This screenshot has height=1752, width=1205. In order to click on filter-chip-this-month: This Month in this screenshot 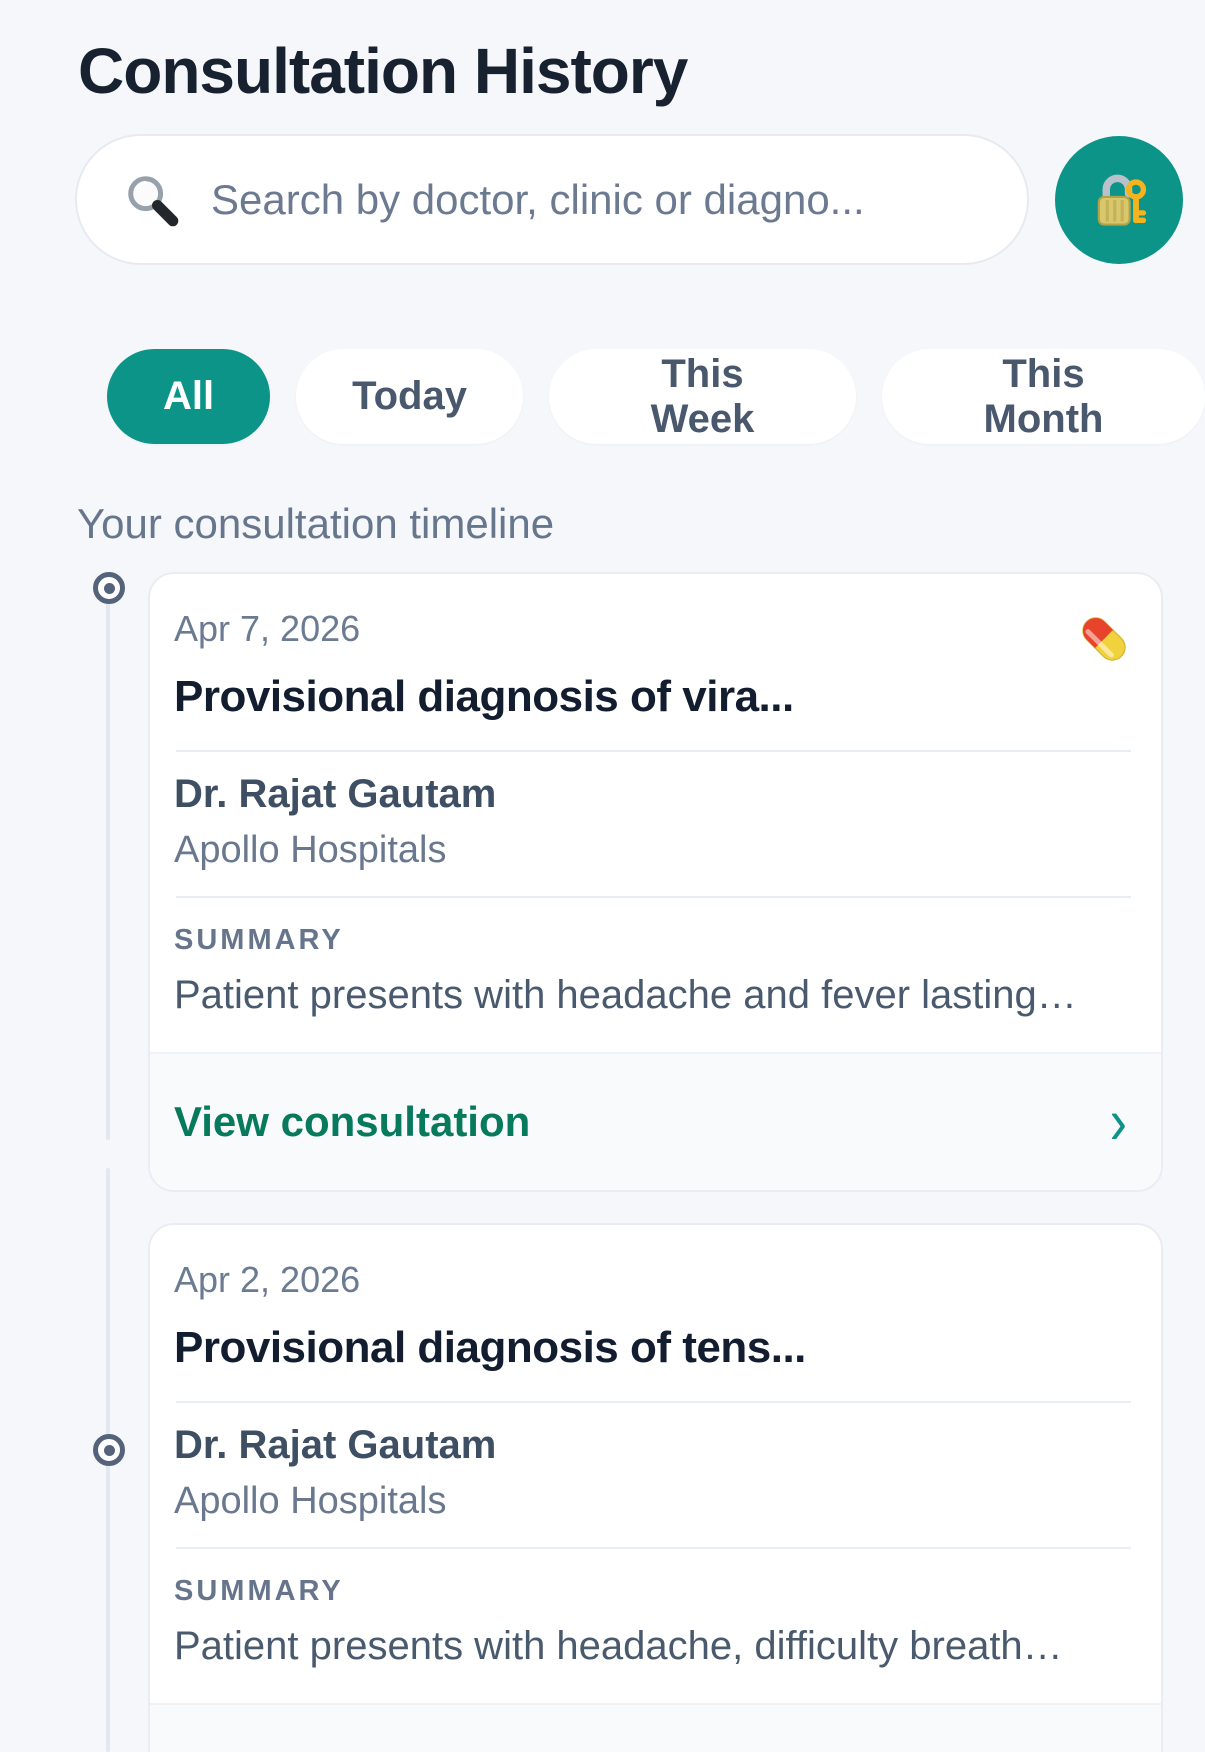, I will do `click(1043, 396)`.